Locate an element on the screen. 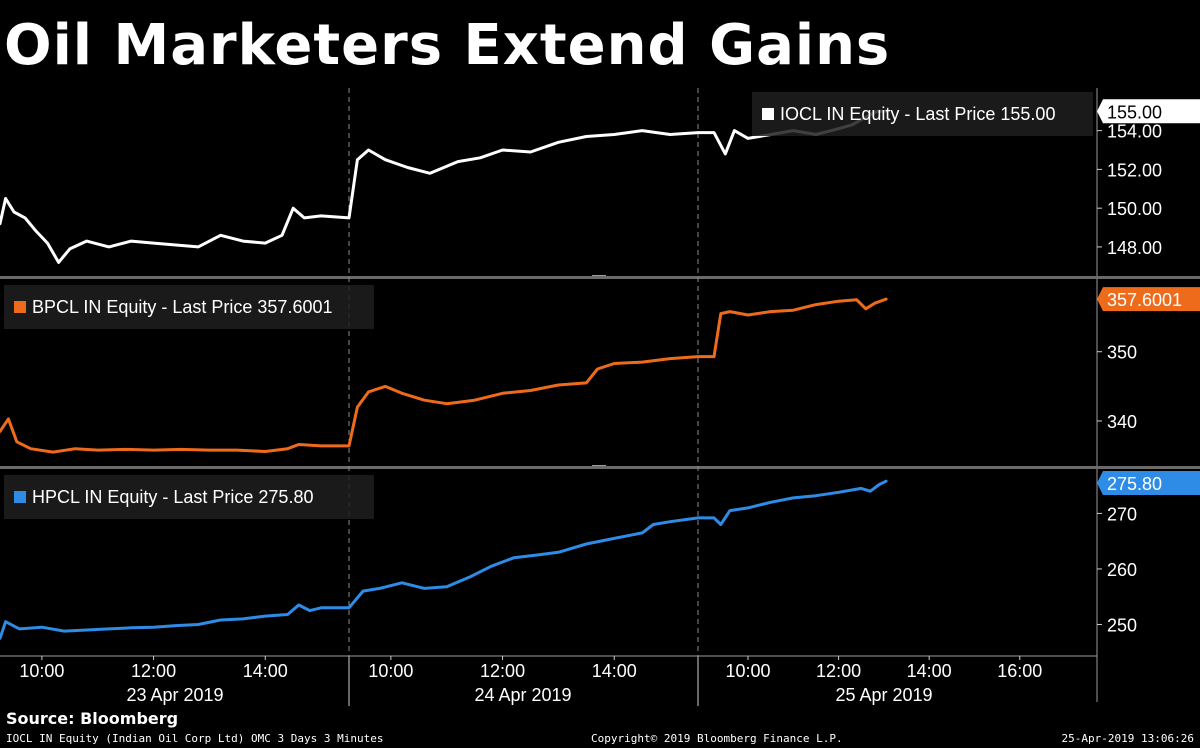  y-tick-label: 270 is located at coordinates (1122, 514).